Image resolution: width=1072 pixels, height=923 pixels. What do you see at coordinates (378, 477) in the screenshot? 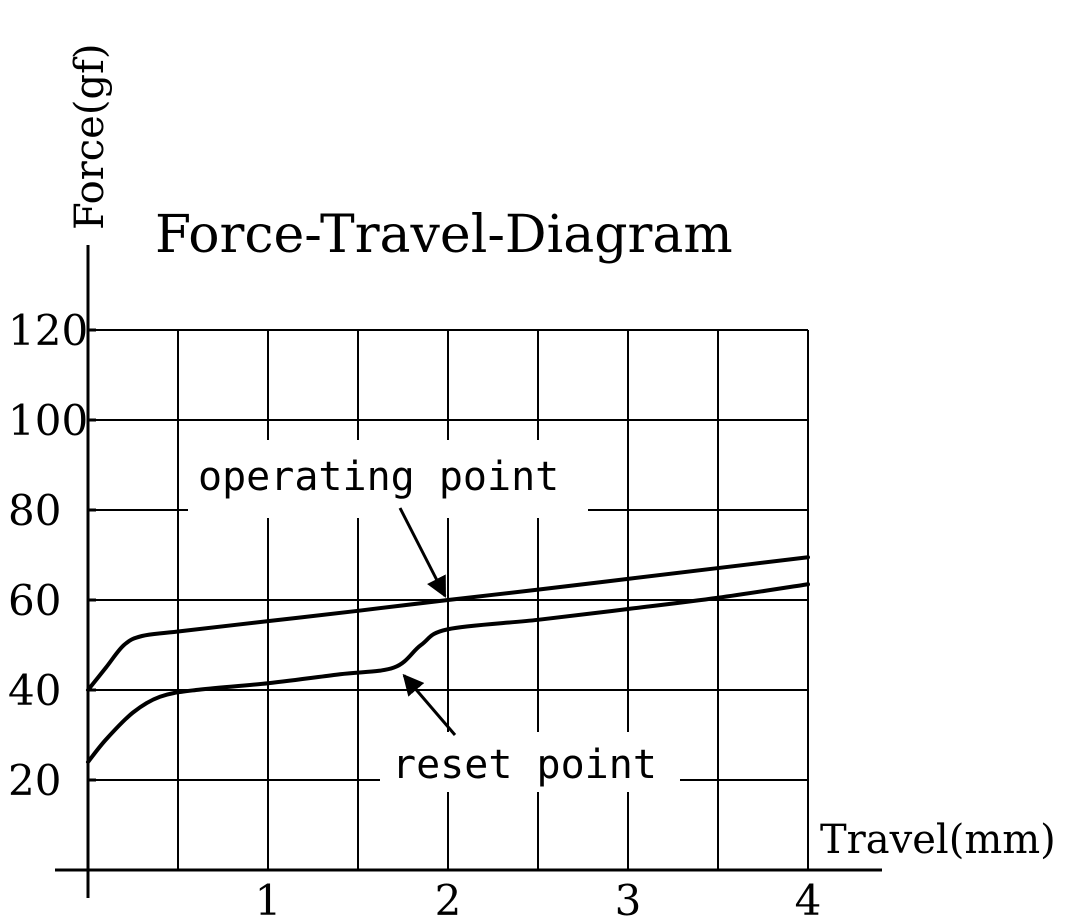
I see `annotation-operating-point: operating point` at bounding box center [378, 477].